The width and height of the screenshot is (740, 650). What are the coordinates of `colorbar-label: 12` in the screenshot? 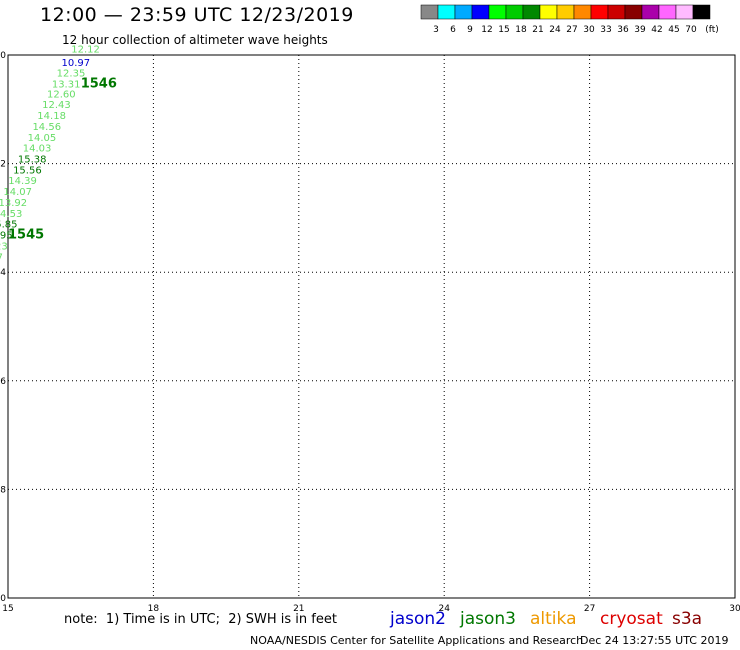 It's located at (486, 30).